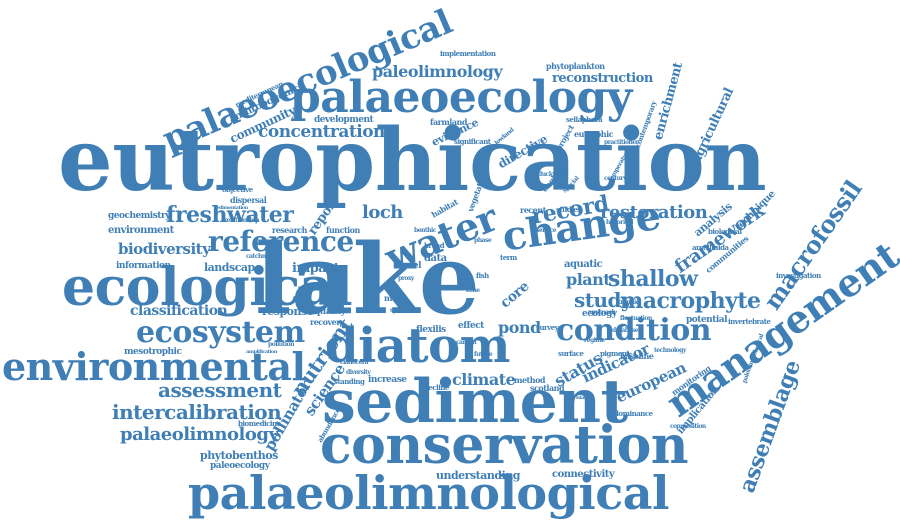  What do you see at coordinates (425, 230) in the screenshot?
I see `word-benthic: benthic` at bounding box center [425, 230].